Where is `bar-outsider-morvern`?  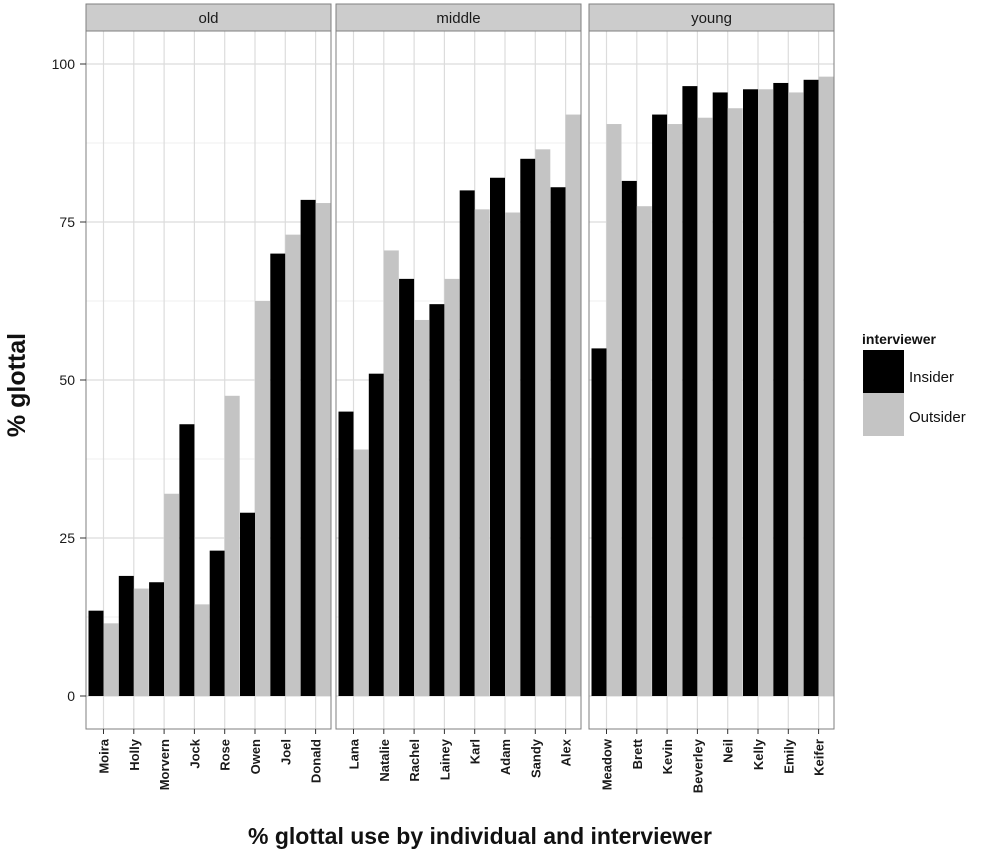
bar-outsider-morvern is located at coordinates (172, 594).